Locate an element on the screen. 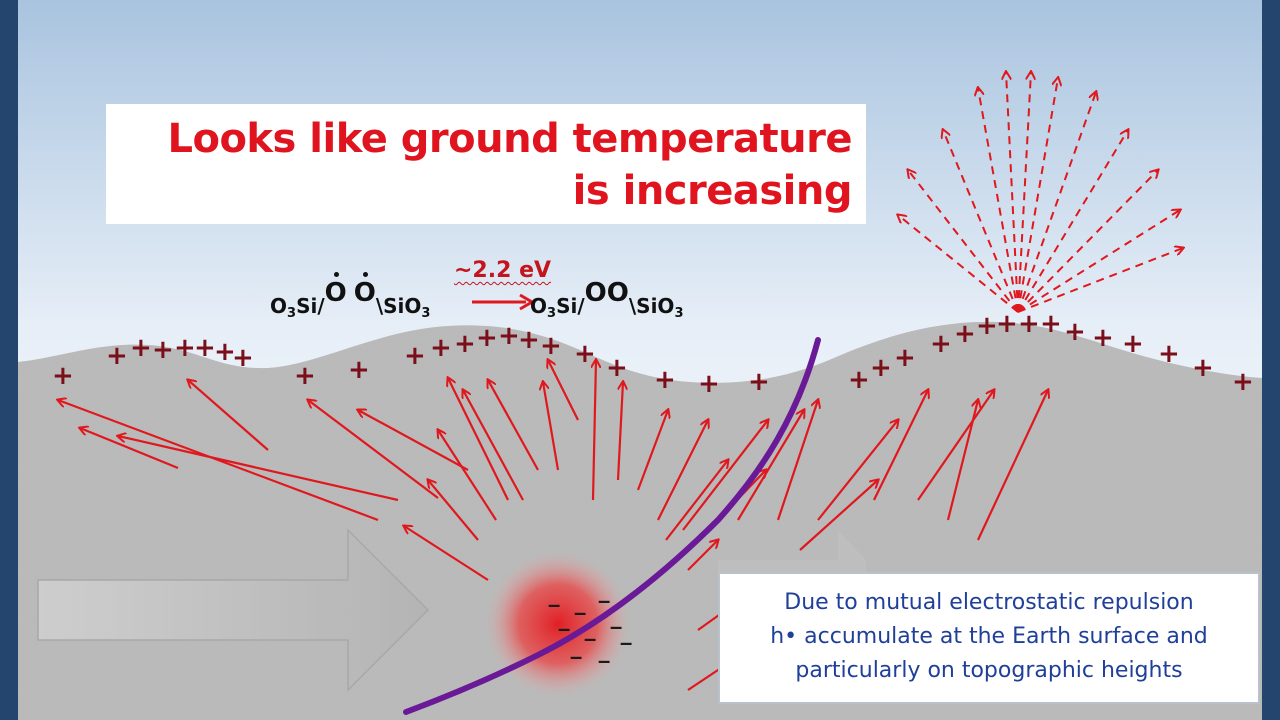 This screenshot has height=720, width=1280. stress-push-arrow is located at coordinates (233, 610).